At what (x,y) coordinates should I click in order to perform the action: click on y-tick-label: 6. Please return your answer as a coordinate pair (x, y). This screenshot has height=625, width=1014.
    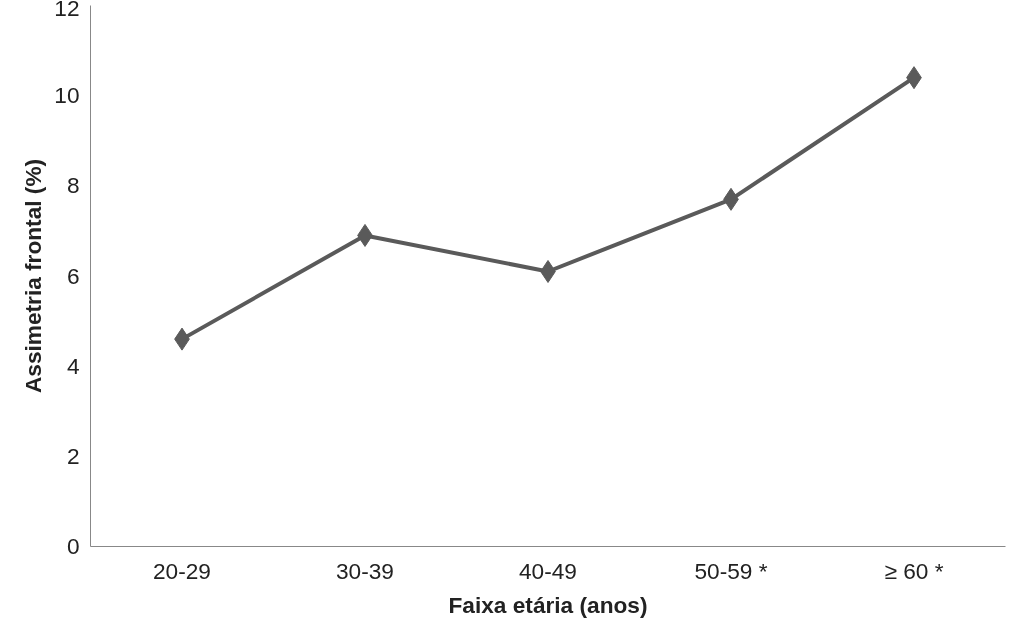
    Looking at the image, I should click on (73, 275).